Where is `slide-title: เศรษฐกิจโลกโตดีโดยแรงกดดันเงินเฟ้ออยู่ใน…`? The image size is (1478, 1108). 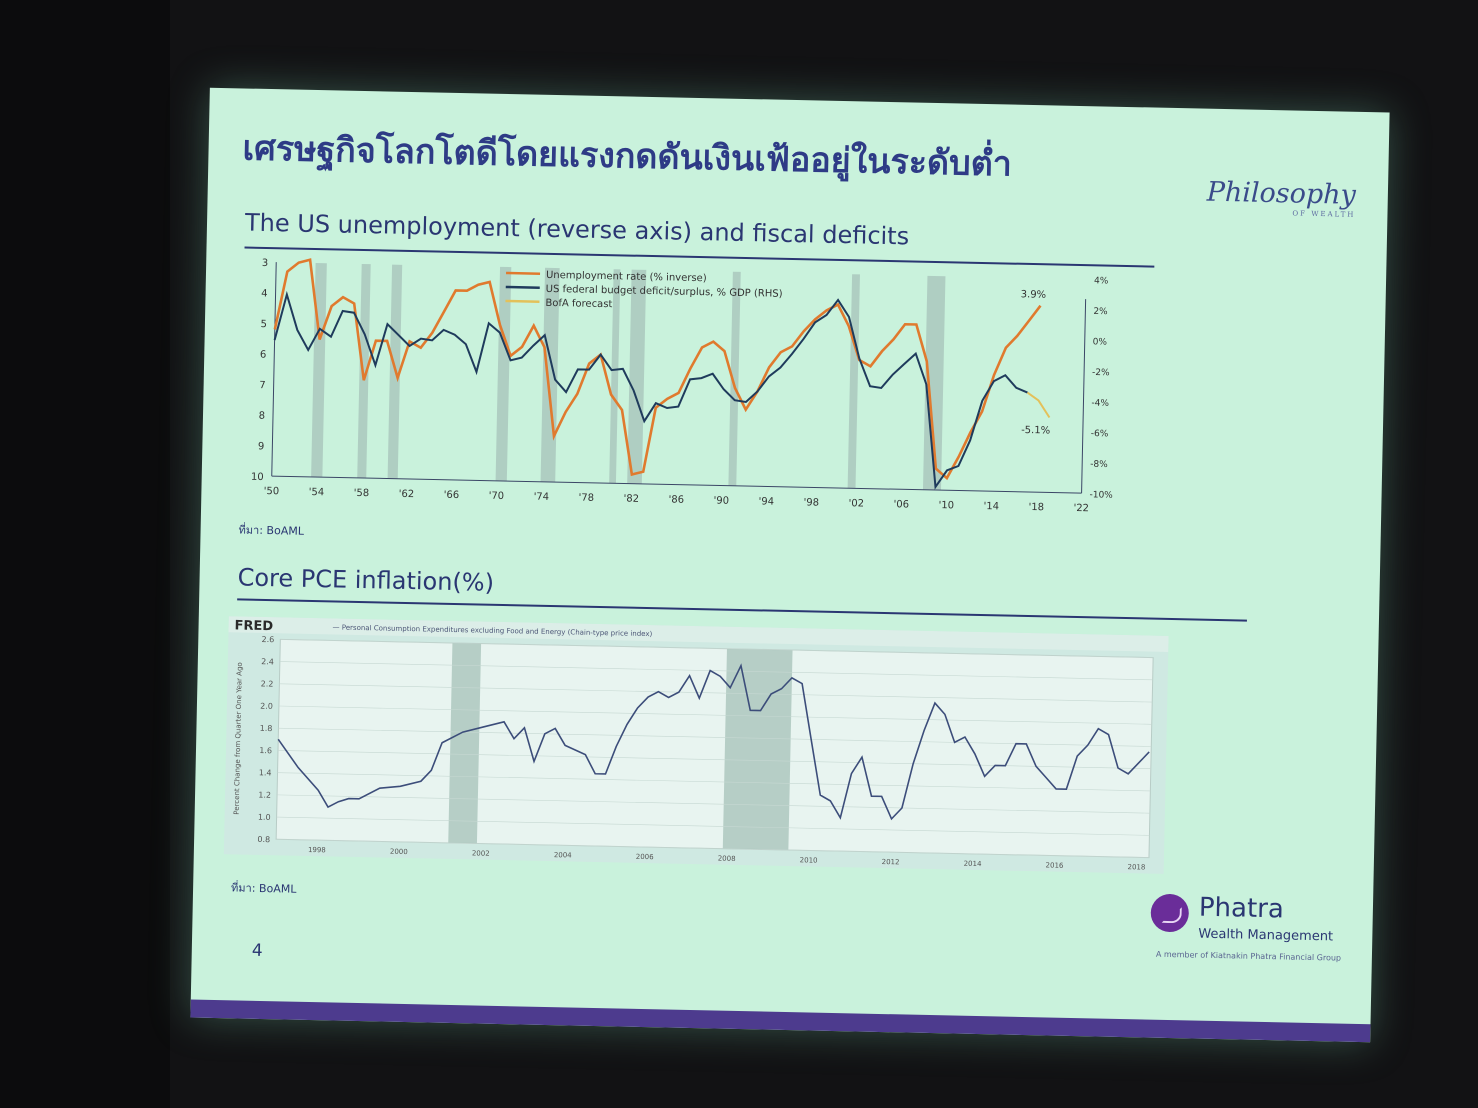
slide-title: เศรษฐกิจโลกโตดีโดยแรงกดดันเงินเฟ้ออยู่ใน… is located at coordinates (627, 156).